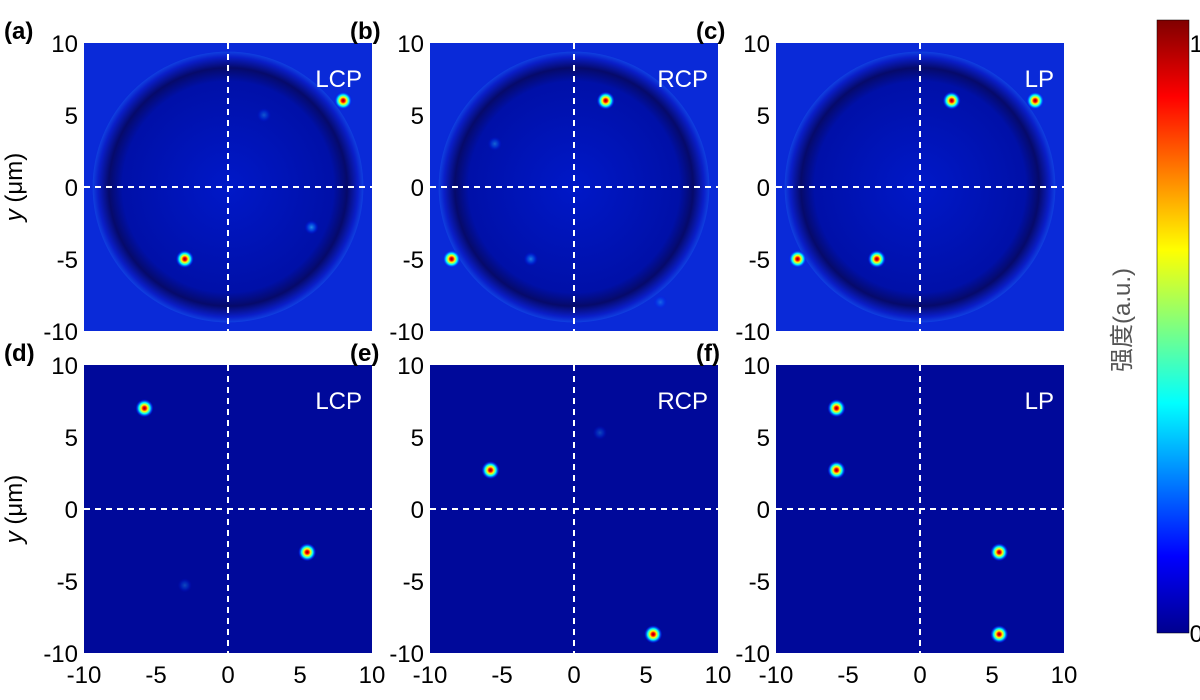 This screenshot has height=700, width=1200. I want to click on panel-2: RCP (b) 10 5 0 -5 -10, so click(534, 182).